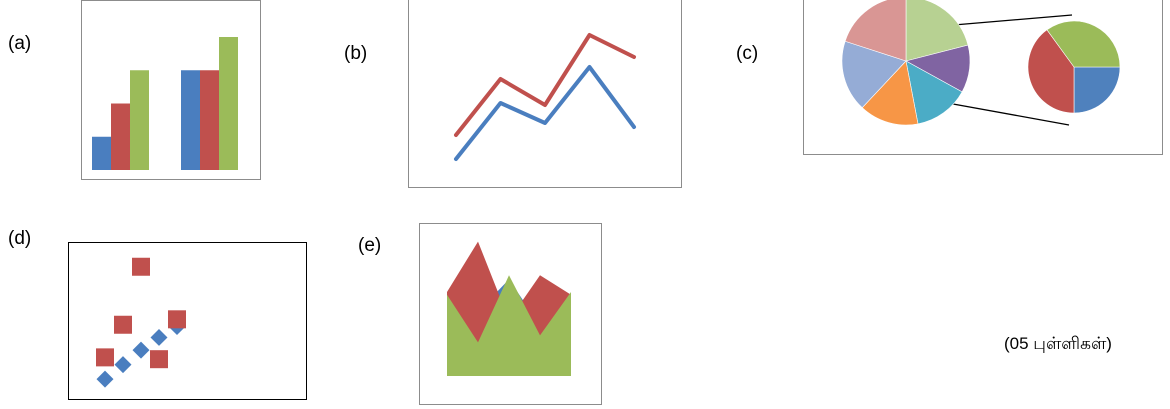  I want to click on marks-text: (05 புள்ளிகள்), so click(1058, 343).